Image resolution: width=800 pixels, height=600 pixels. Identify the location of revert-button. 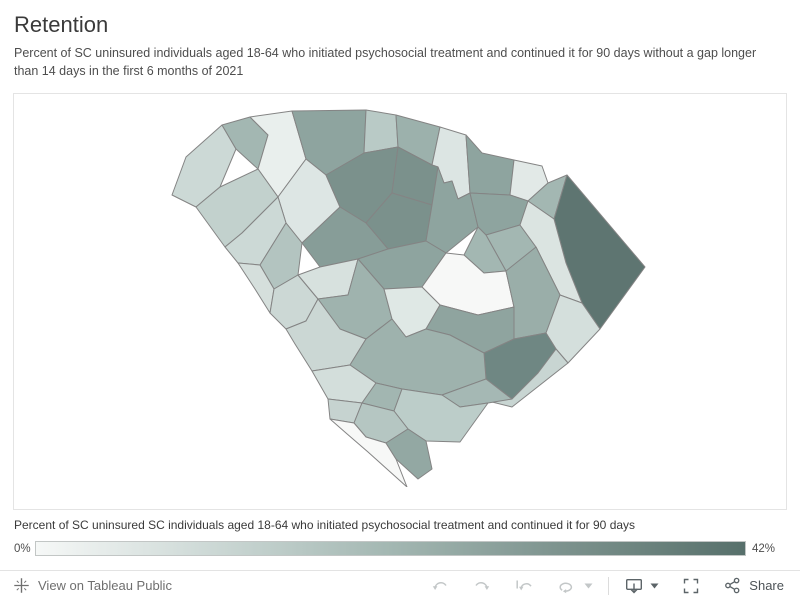
(524, 586).